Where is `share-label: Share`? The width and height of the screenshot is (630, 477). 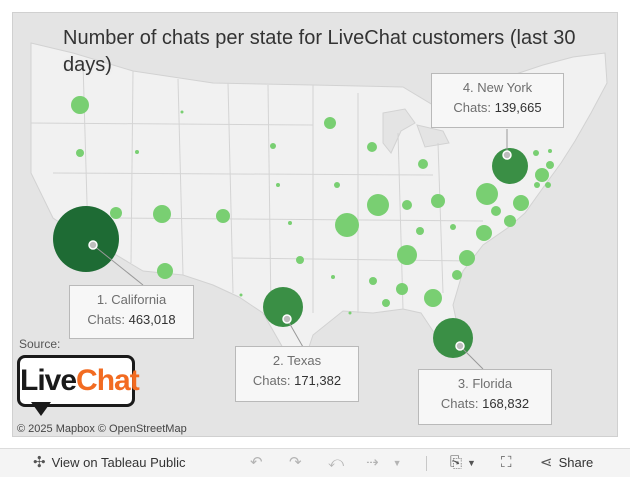
share-label: Share is located at coordinates (576, 462).